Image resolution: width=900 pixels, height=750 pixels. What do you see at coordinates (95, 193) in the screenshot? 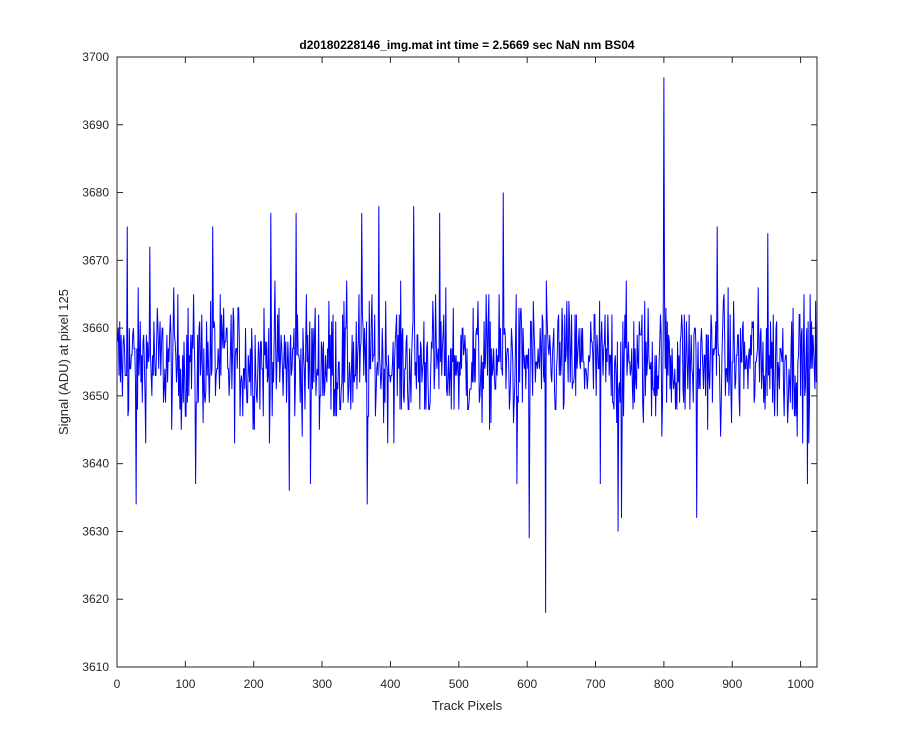
I see `y-tick-label: 3680` at bounding box center [95, 193].